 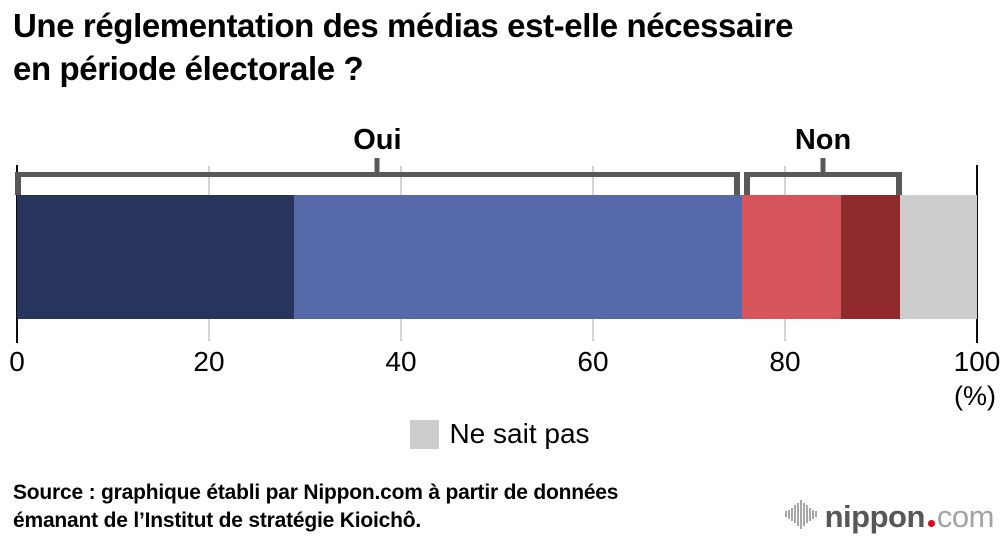 I want to click on x-tick-100: 100, so click(x=976, y=361).